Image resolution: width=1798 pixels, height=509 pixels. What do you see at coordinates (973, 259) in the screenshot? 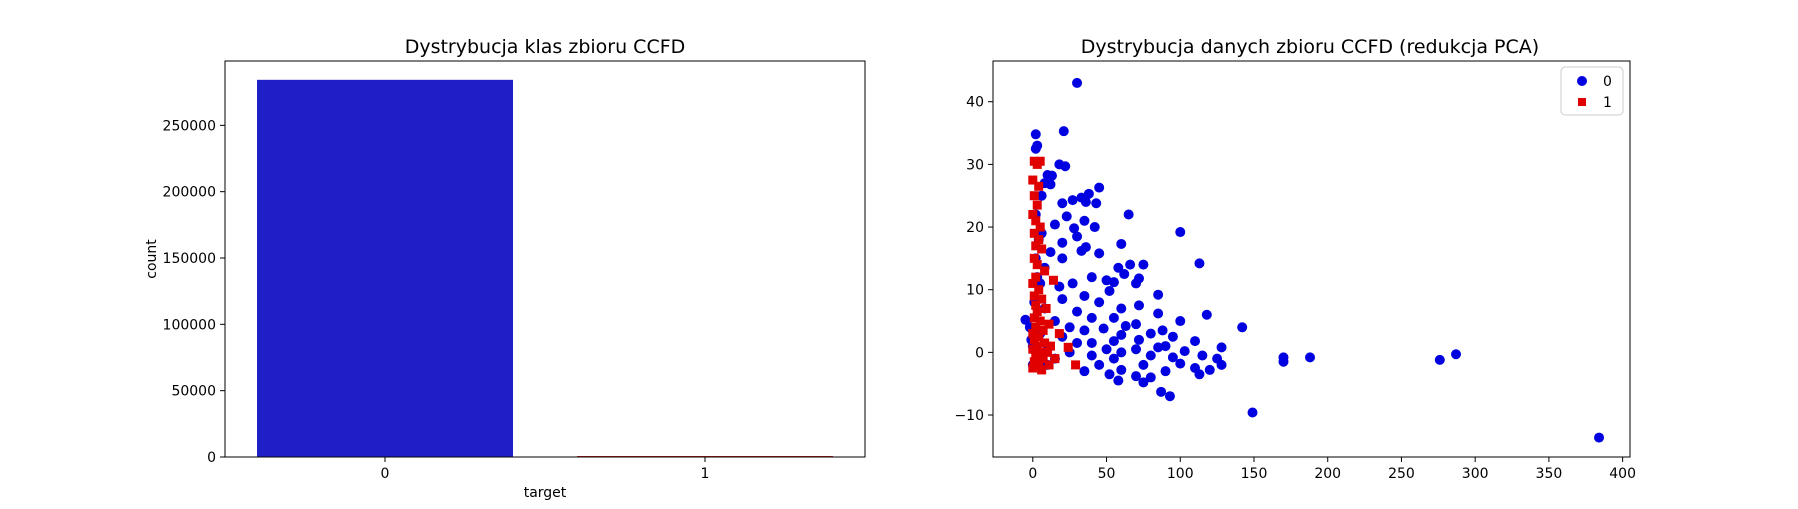
I see `scatter-y-axis: −10 0 10 20 30 40` at bounding box center [973, 259].